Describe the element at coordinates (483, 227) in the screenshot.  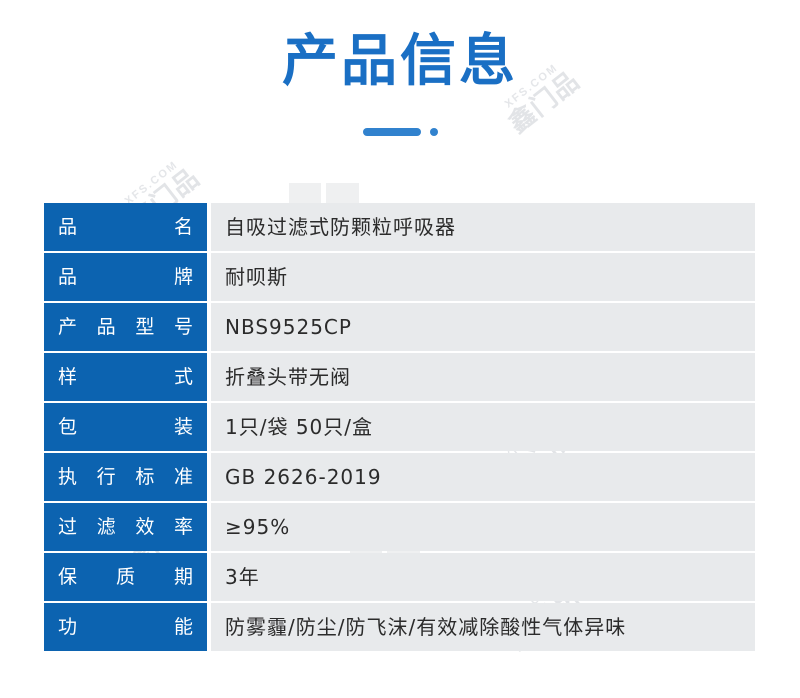
I see `row-value-cell: 自吸过滤式防颗粒呼吸器` at that location.